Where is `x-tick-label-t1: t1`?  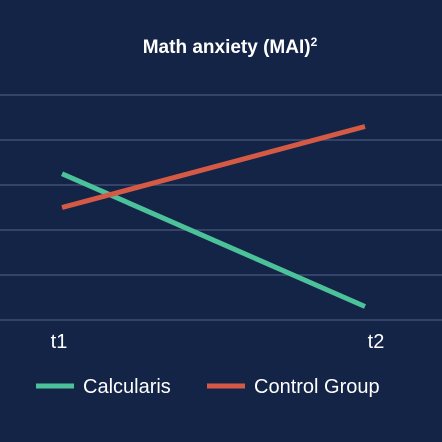 x-tick-label-t1: t1 is located at coordinates (59, 342).